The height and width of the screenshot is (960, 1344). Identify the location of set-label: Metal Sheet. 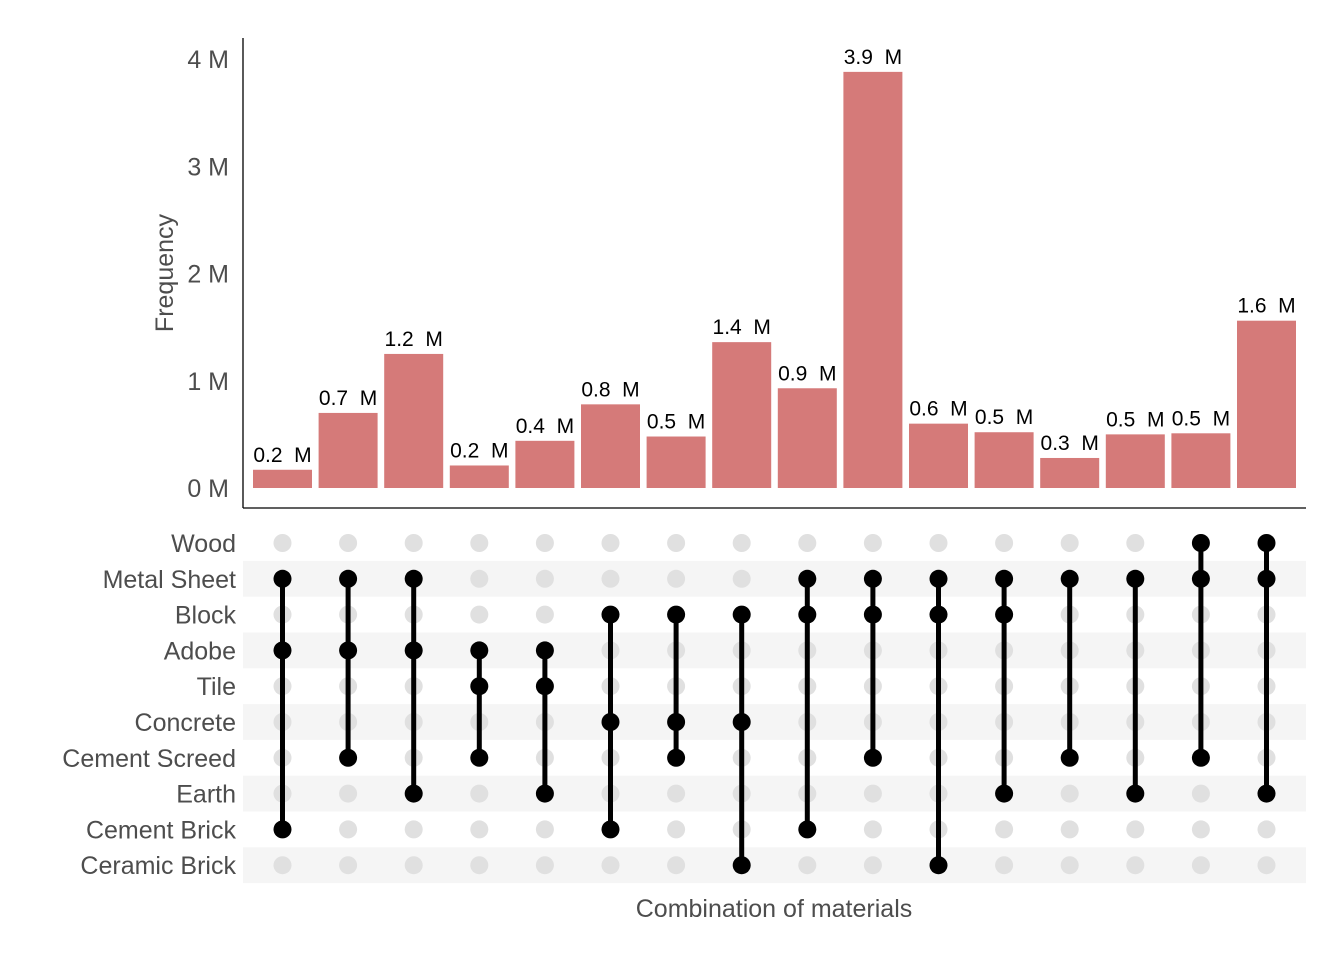
(169, 580).